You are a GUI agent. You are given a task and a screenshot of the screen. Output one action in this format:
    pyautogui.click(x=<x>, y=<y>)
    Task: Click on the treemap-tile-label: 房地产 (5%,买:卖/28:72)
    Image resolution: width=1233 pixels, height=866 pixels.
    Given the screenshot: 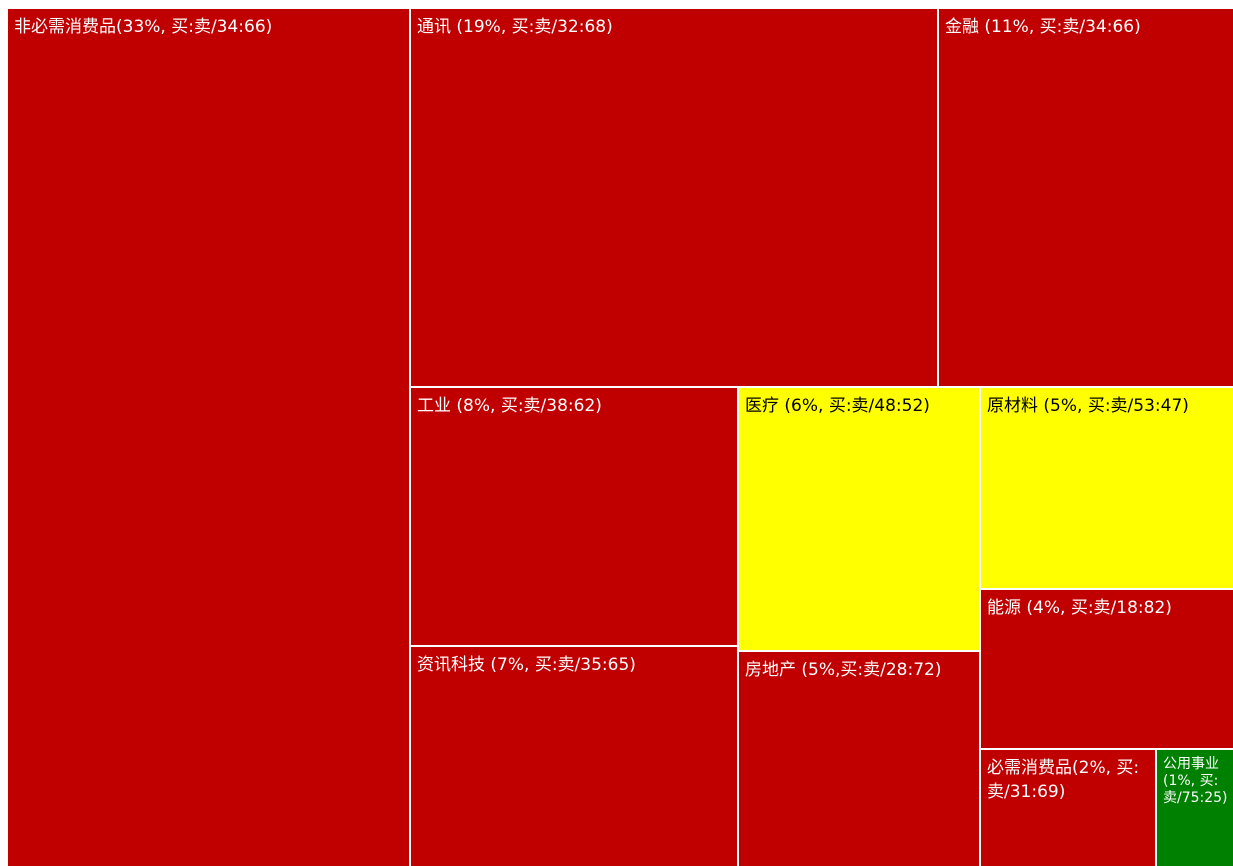 What is the action you would take?
    pyautogui.click(x=843, y=670)
    